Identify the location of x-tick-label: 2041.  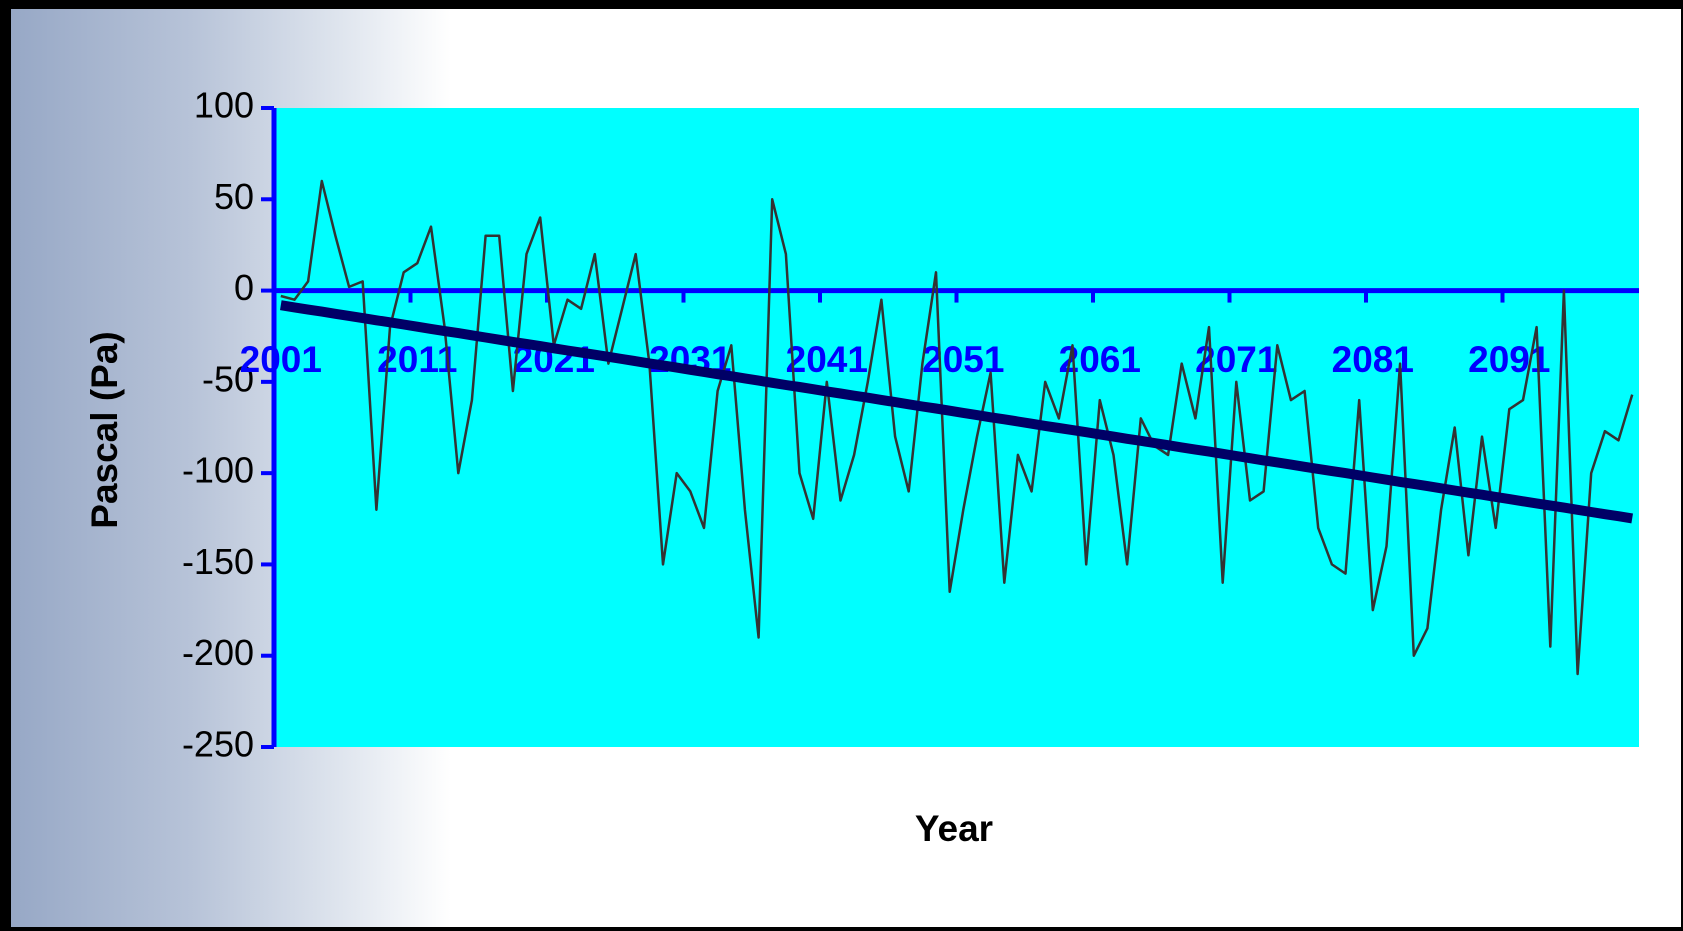
(827, 359).